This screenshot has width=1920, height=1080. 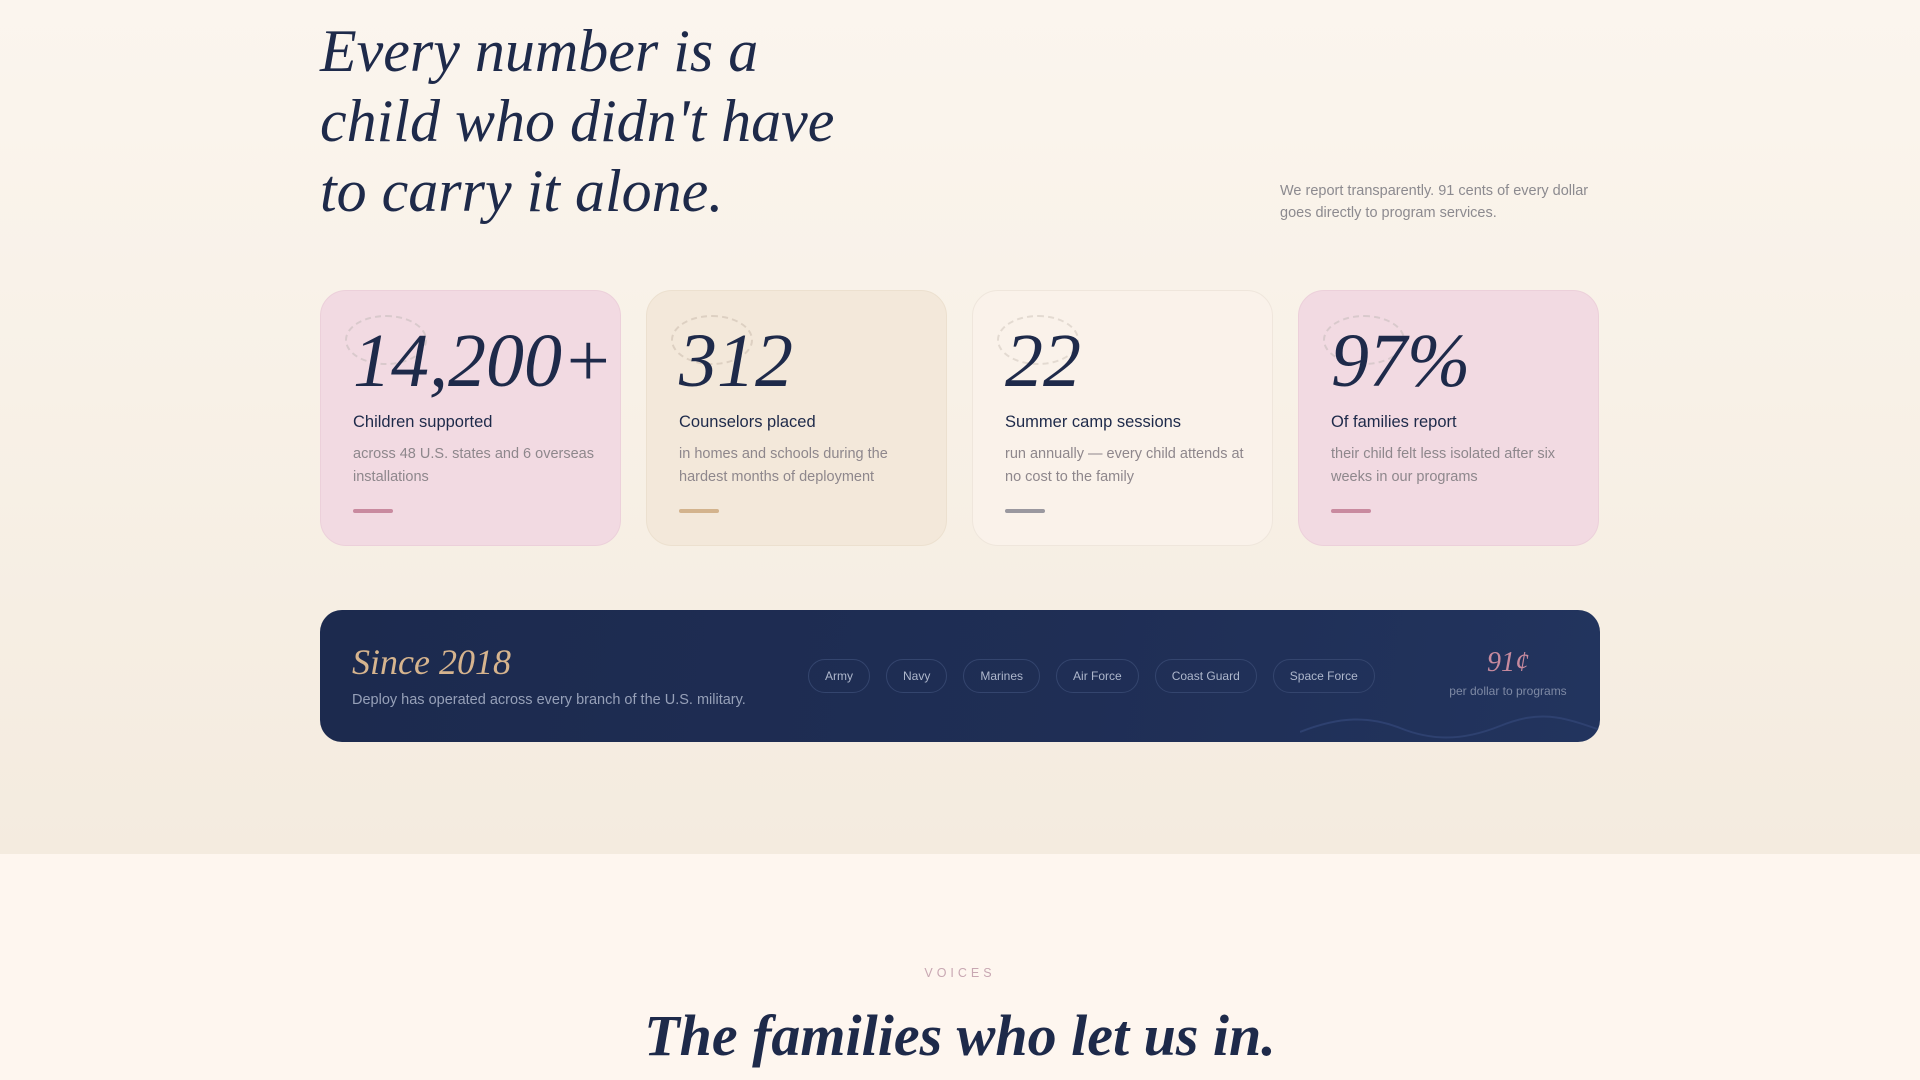 I want to click on branch-pill-space-force: Space Force, so click(x=1323, y=676).